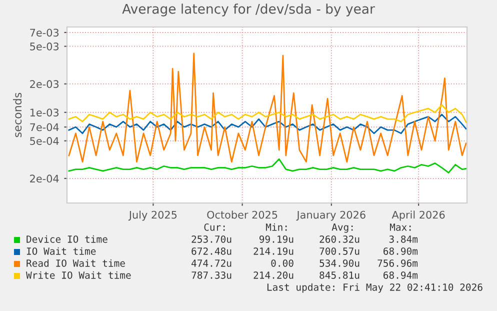 The height and width of the screenshot is (311, 497). I want to click on legend-label: Read IO Wait time, so click(75, 263).